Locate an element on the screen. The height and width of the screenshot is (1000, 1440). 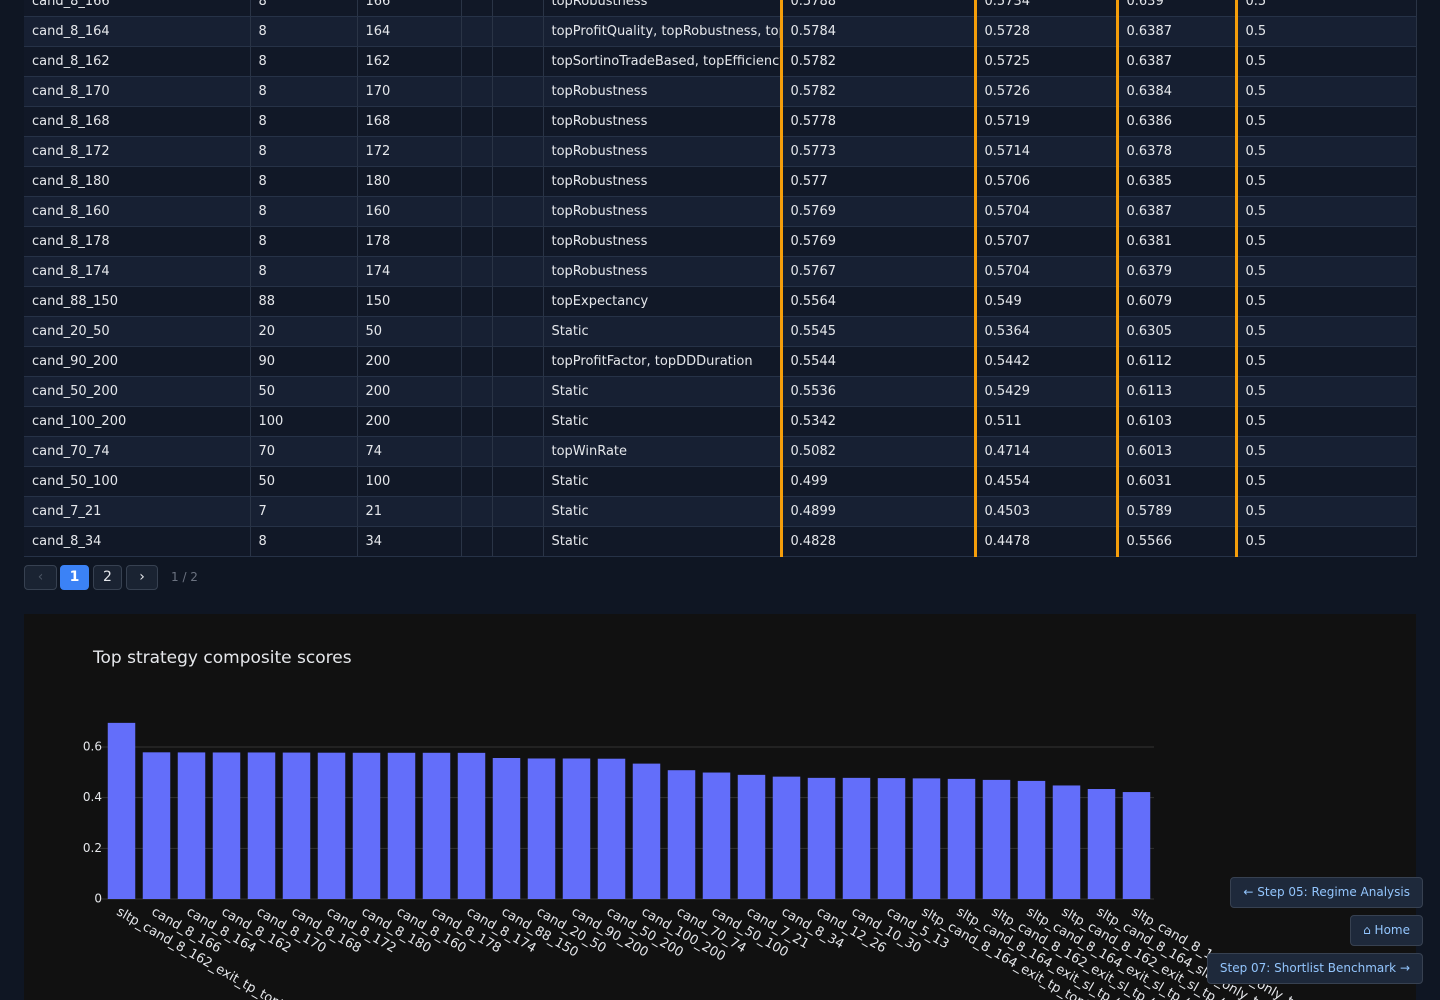
next-page: › is located at coordinates (142, 577).